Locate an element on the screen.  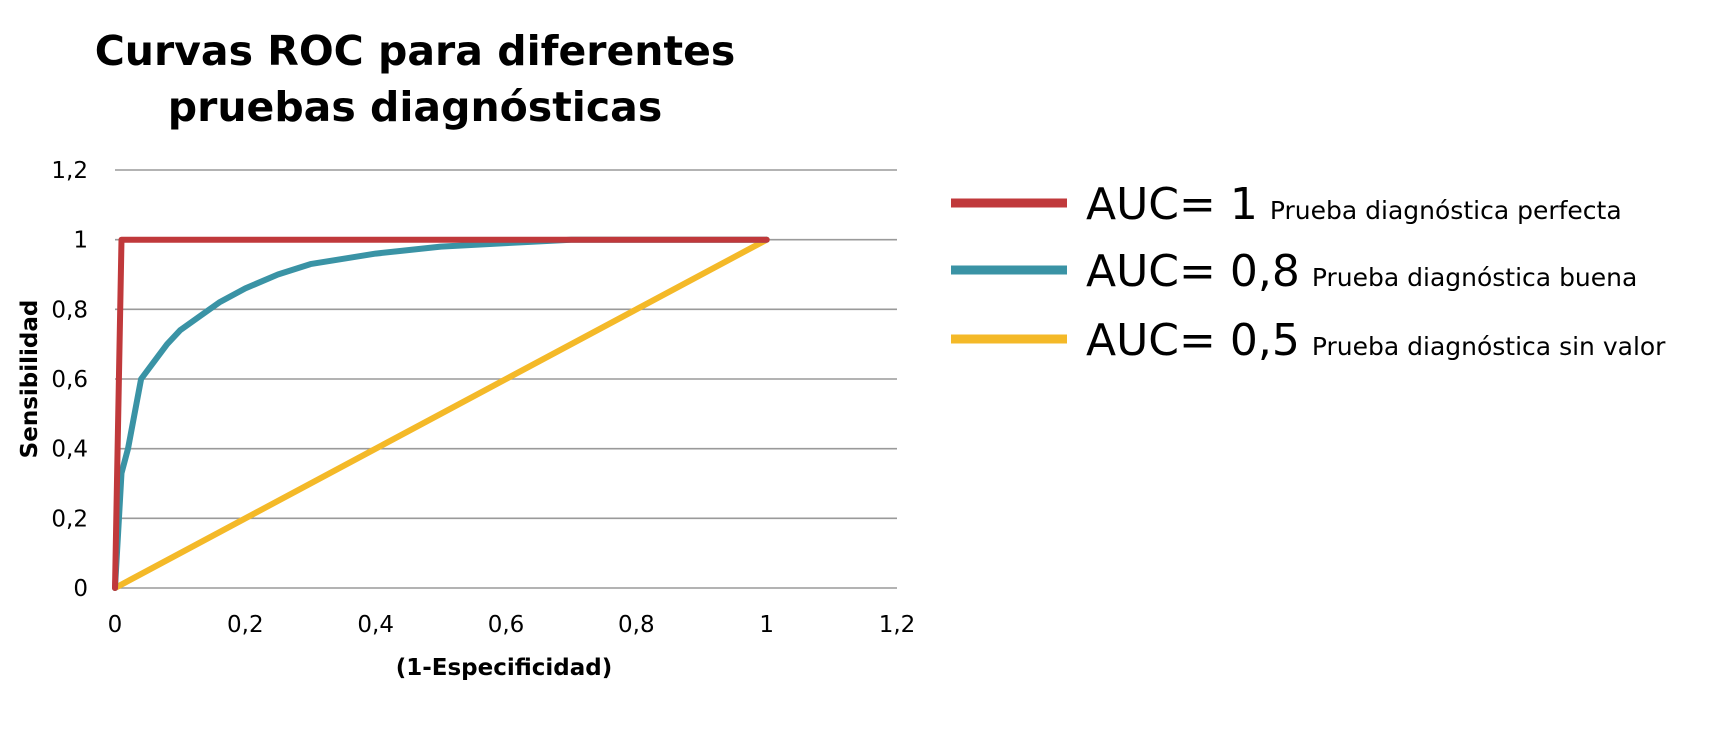
x-tick-label: 1 is located at coordinates (766, 625).